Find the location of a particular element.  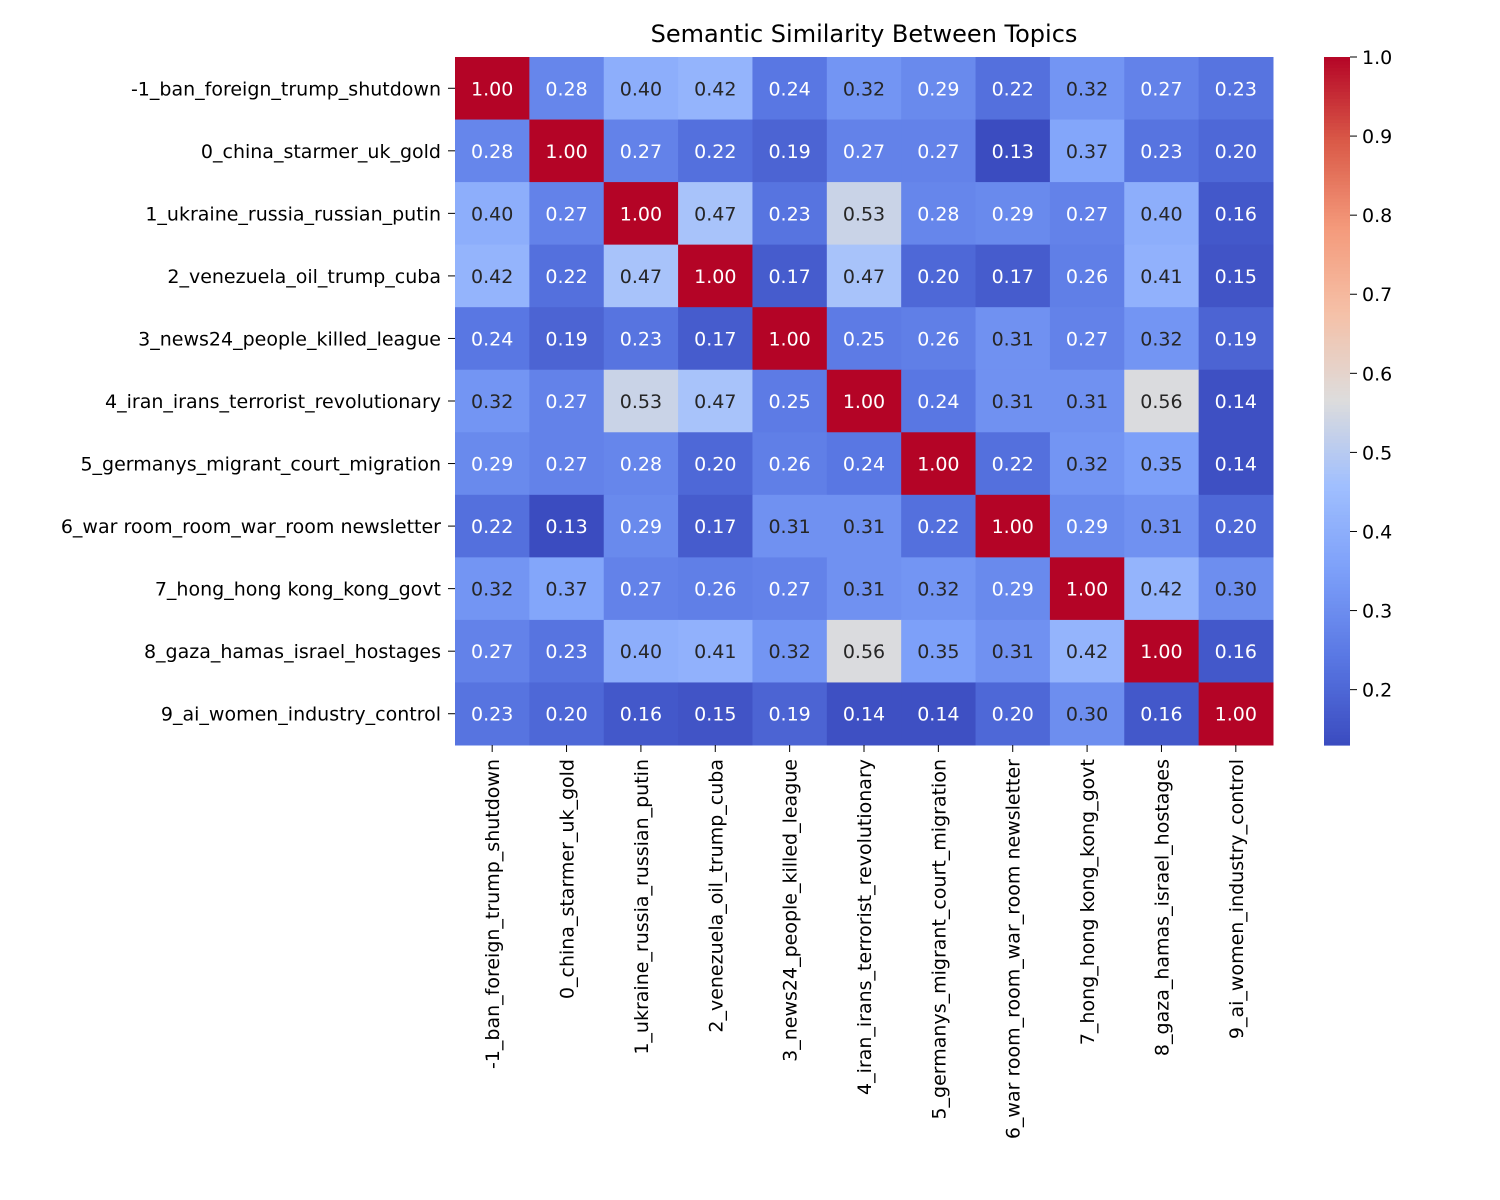

cell-value-label: 0.30 is located at coordinates (1236, 590).